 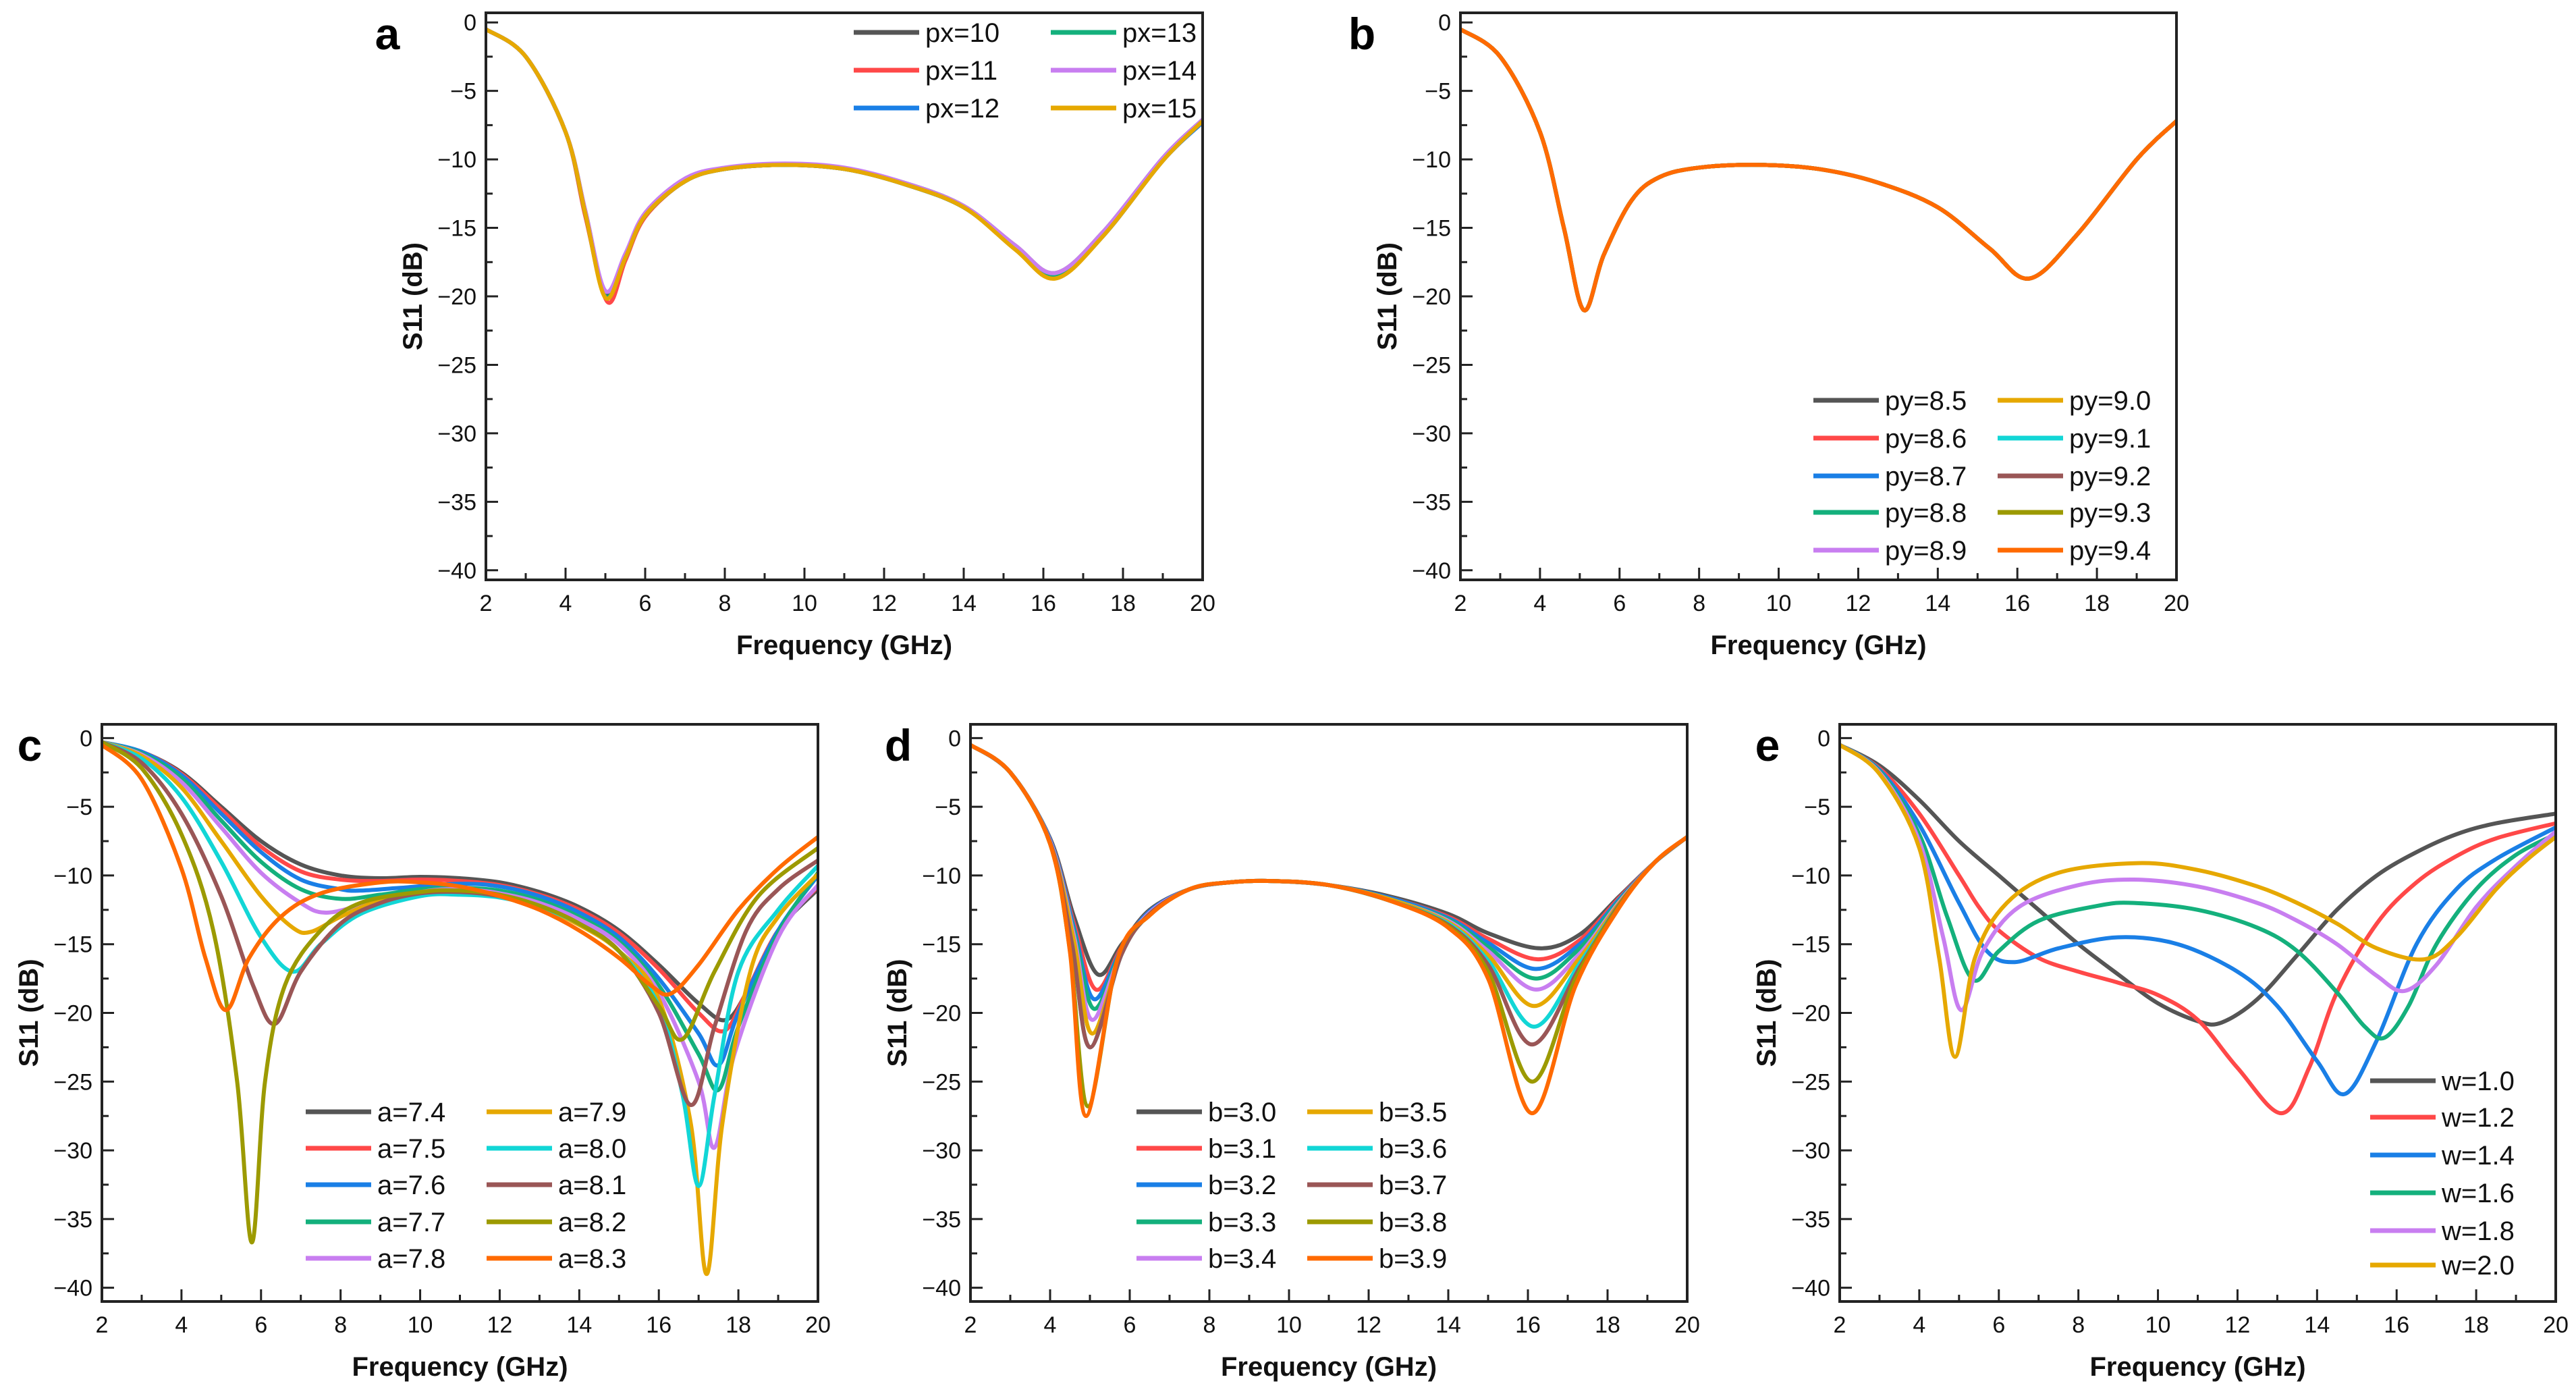 I want to click on legend-item: py=9.1, so click(x=2074, y=439).